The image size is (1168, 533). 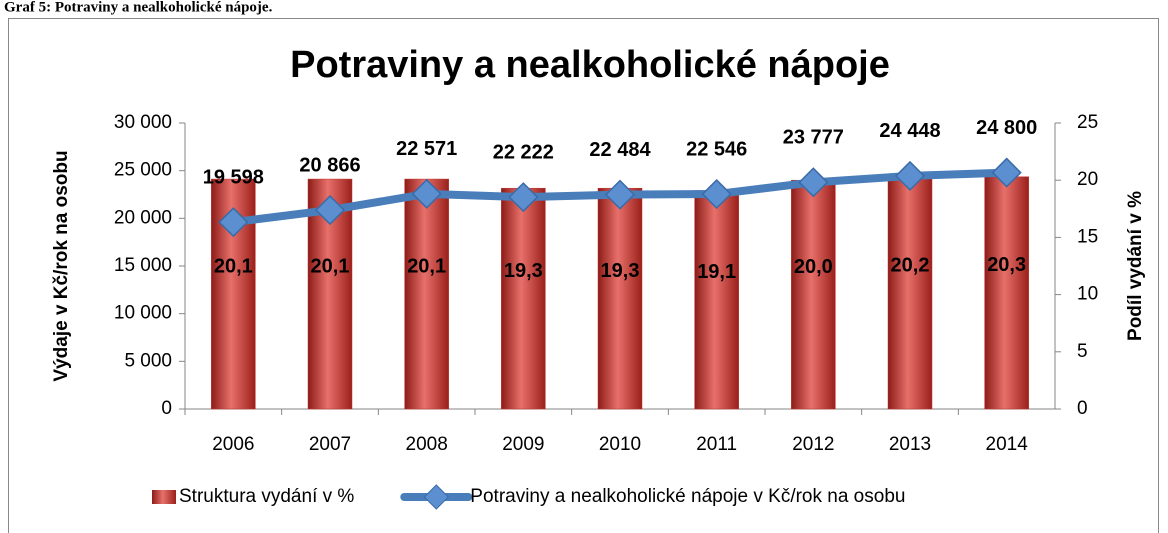 What do you see at coordinates (329, 165) in the screenshot?
I see `line-data-label: 20 866` at bounding box center [329, 165].